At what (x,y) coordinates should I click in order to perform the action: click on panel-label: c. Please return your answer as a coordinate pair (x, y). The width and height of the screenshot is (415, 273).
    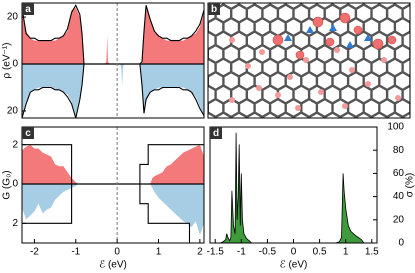
    Looking at the image, I should click on (28, 133).